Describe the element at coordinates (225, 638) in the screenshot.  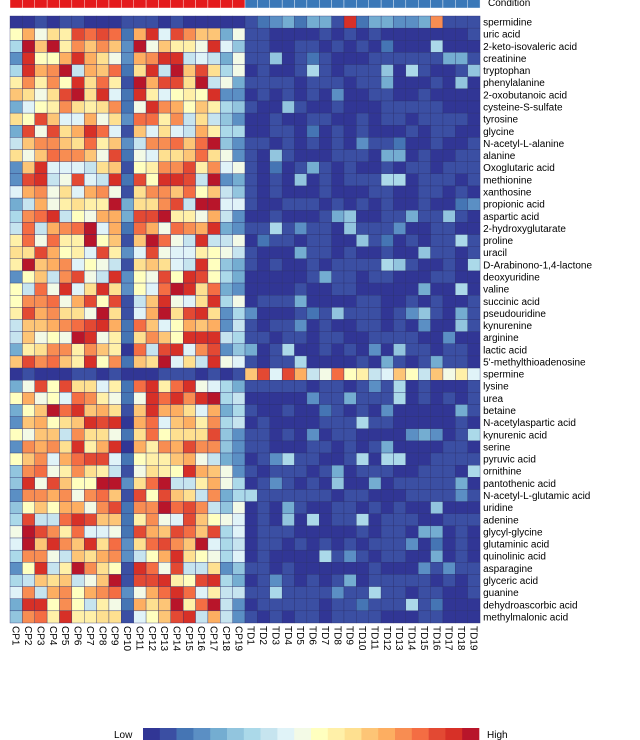
I see `column-label: CP18` at that location.